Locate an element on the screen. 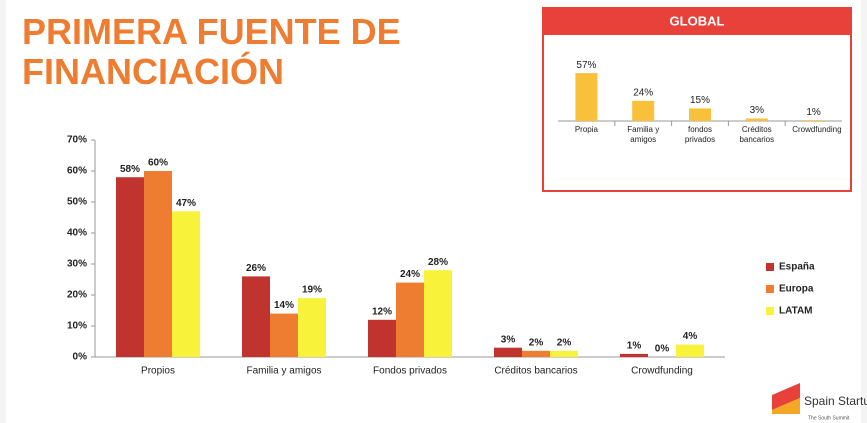  x-tick-label-box: Crowdfunding is located at coordinates (817, 129).